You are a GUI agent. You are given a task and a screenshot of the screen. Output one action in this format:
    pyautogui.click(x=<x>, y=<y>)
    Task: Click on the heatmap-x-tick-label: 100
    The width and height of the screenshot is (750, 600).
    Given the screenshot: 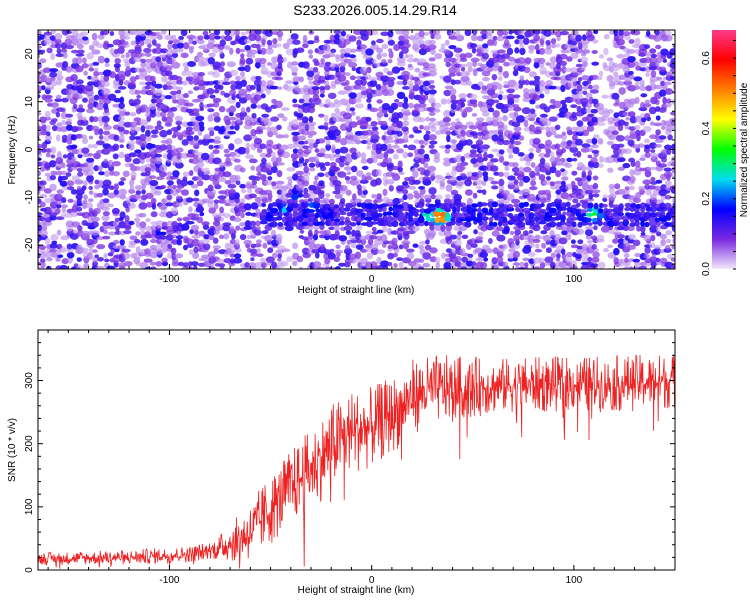 What is the action you would take?
    pyautogui.click(x=574, y=279)
    